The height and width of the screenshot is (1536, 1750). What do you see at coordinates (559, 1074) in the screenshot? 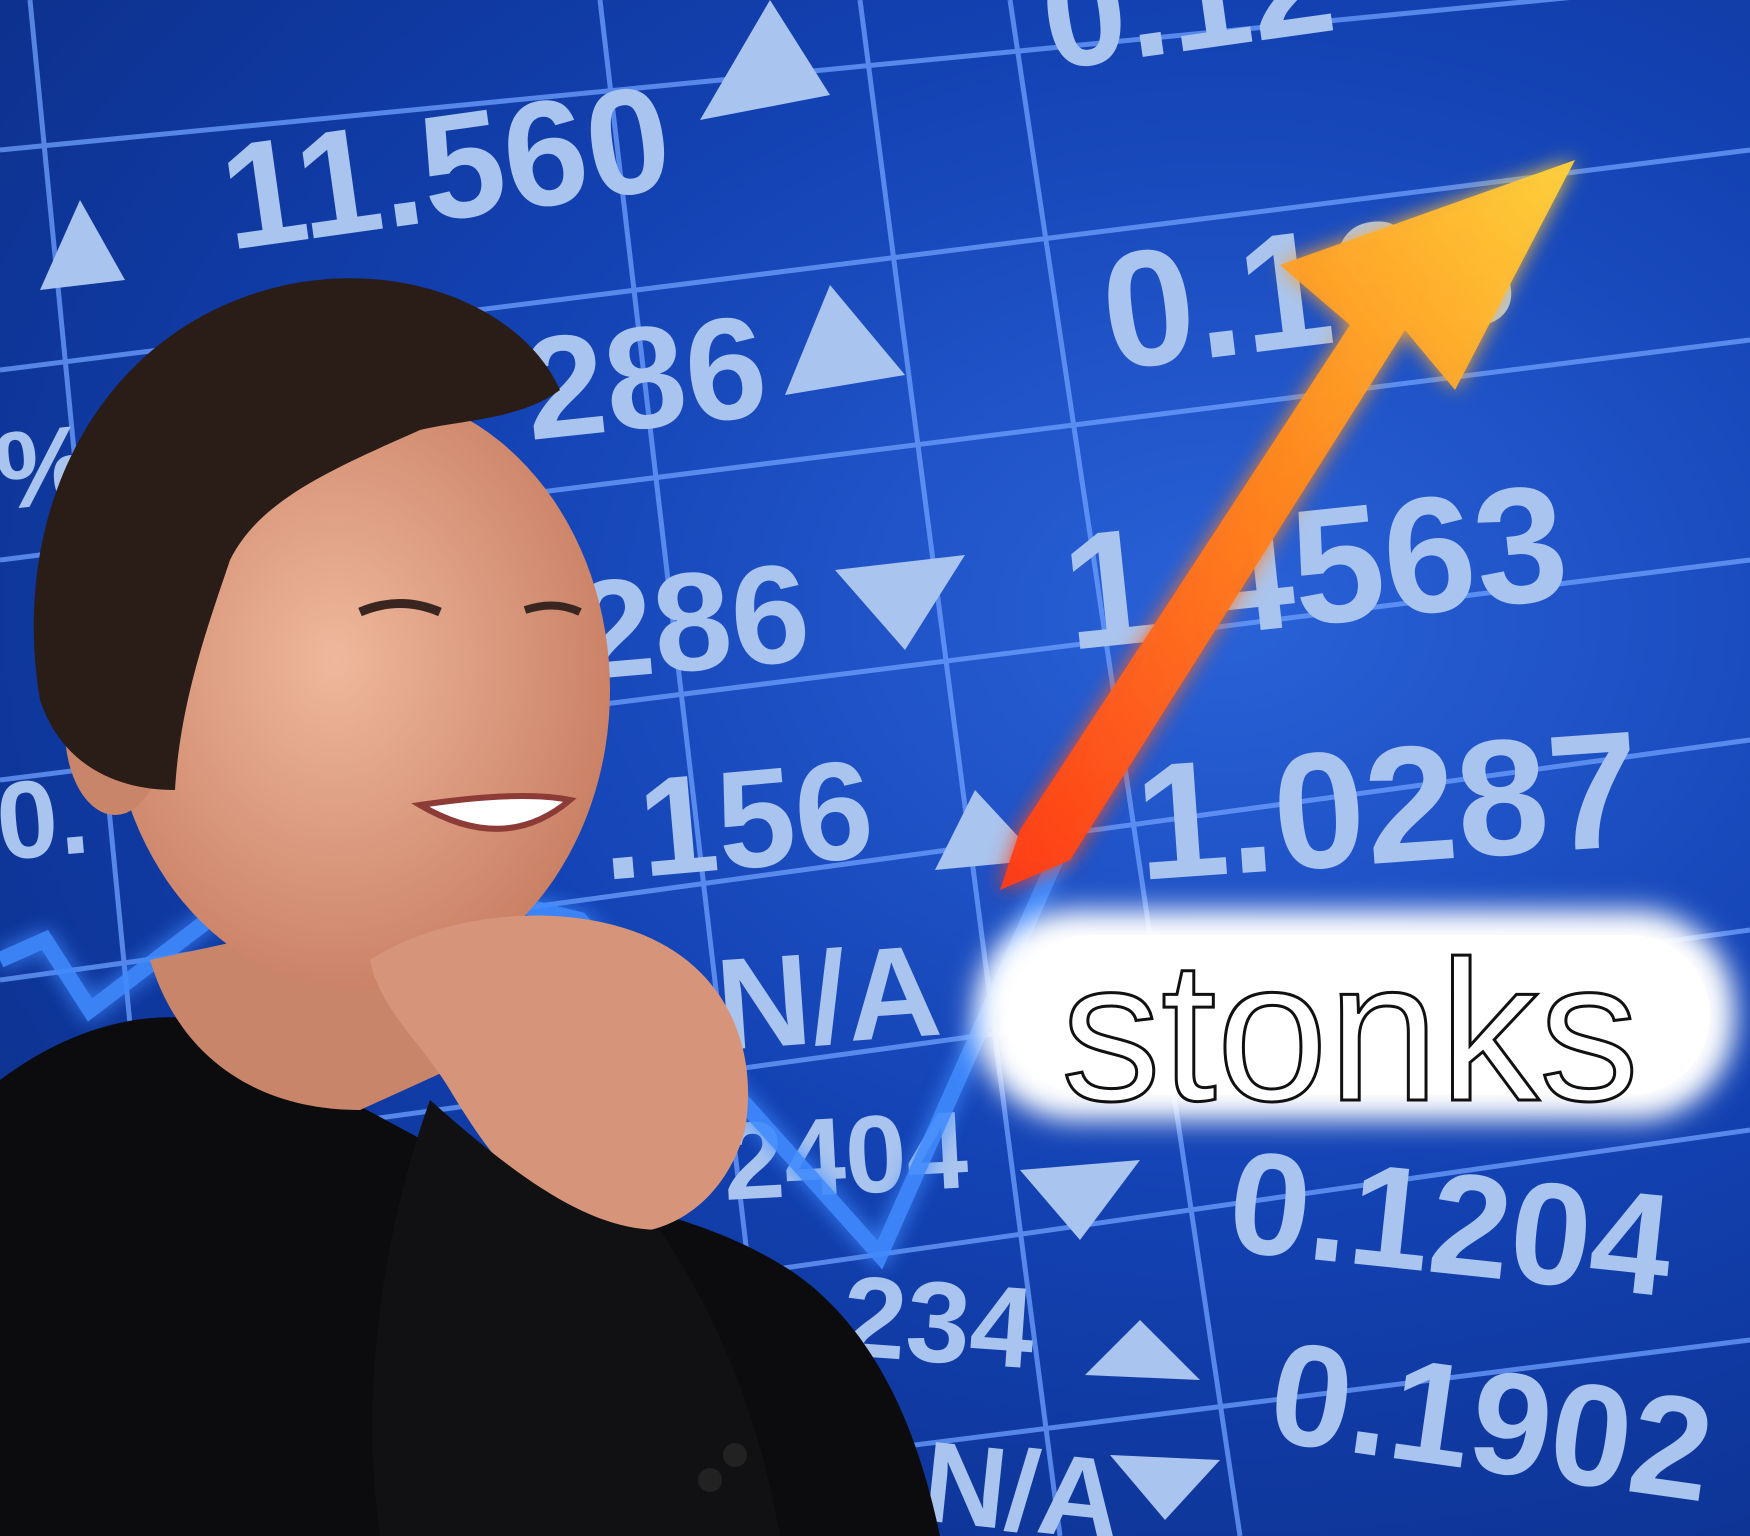
I see `hand` at bounding box center [559, 1074].